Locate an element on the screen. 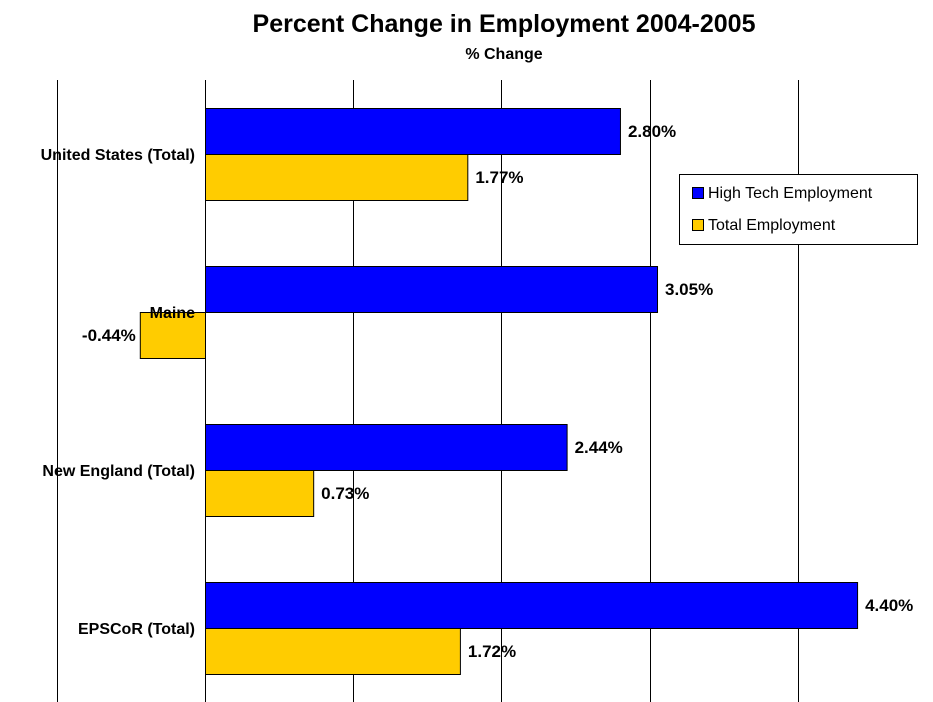  data-label: 0.73% is located at coordinates (345, 493).